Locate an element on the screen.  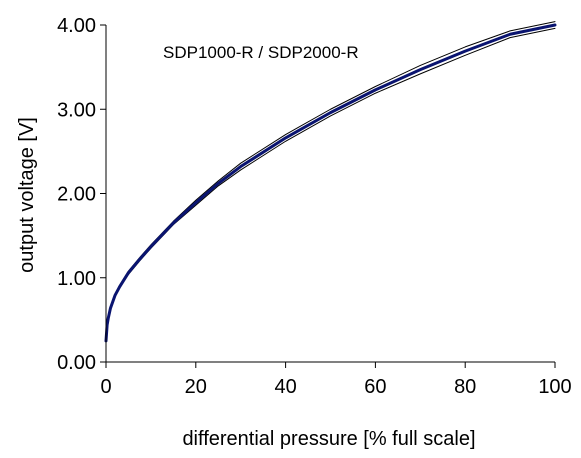
y-tick-label: 4.00 is located at coordinates (76, 26).